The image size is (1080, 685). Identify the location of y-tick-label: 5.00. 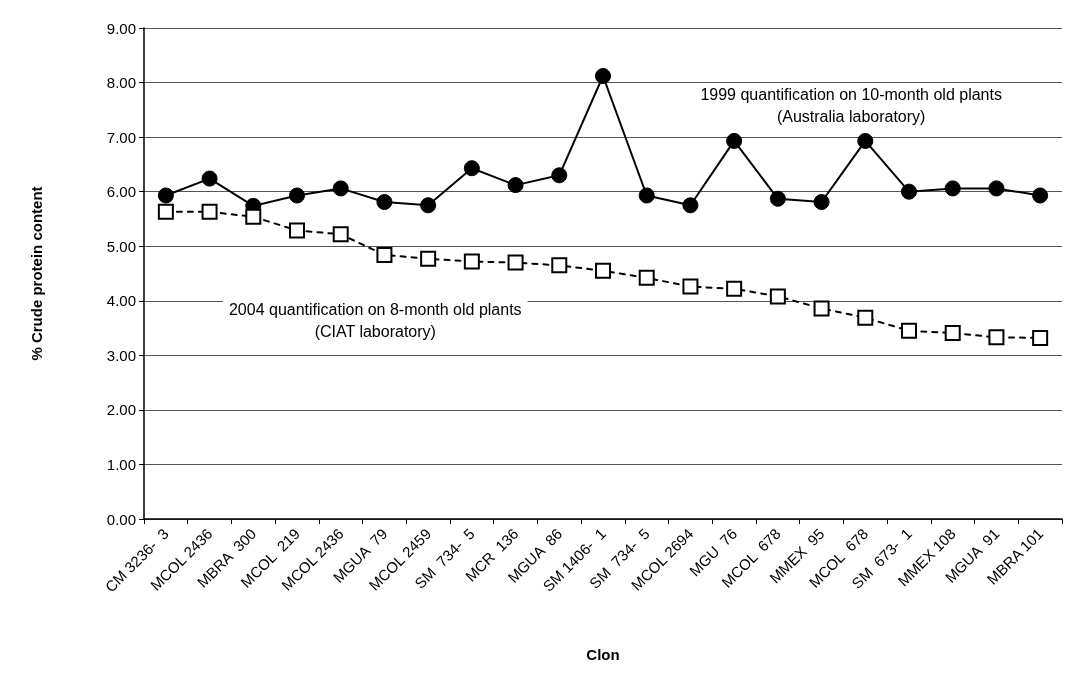
(121, 246).